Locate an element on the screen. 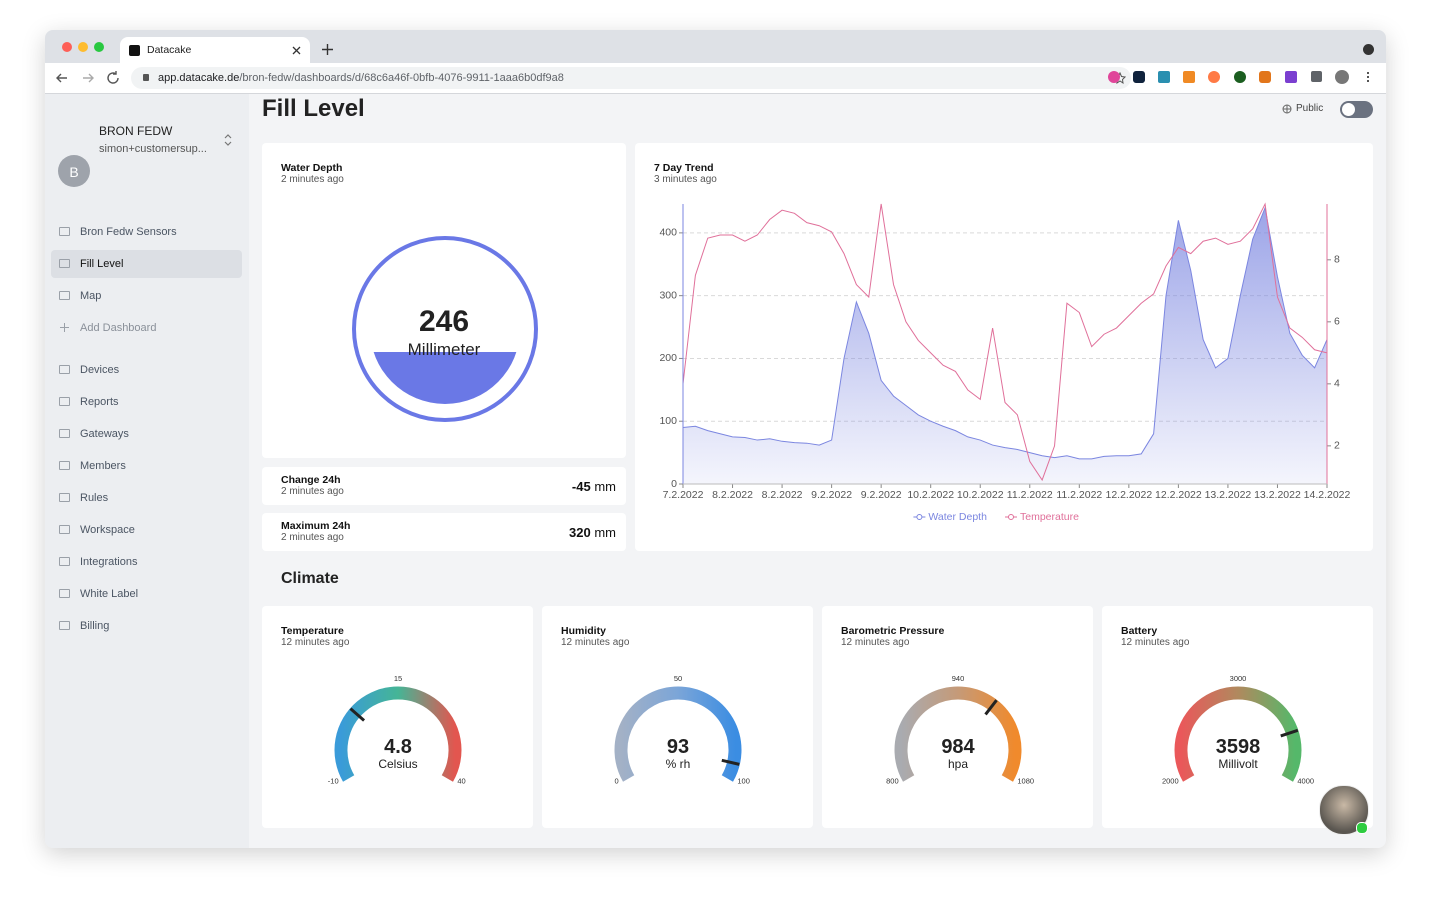 Image resolution: width=1431 pixels, height=908 pixels. nav-item: Integrations is located at coordinates (146, 562).